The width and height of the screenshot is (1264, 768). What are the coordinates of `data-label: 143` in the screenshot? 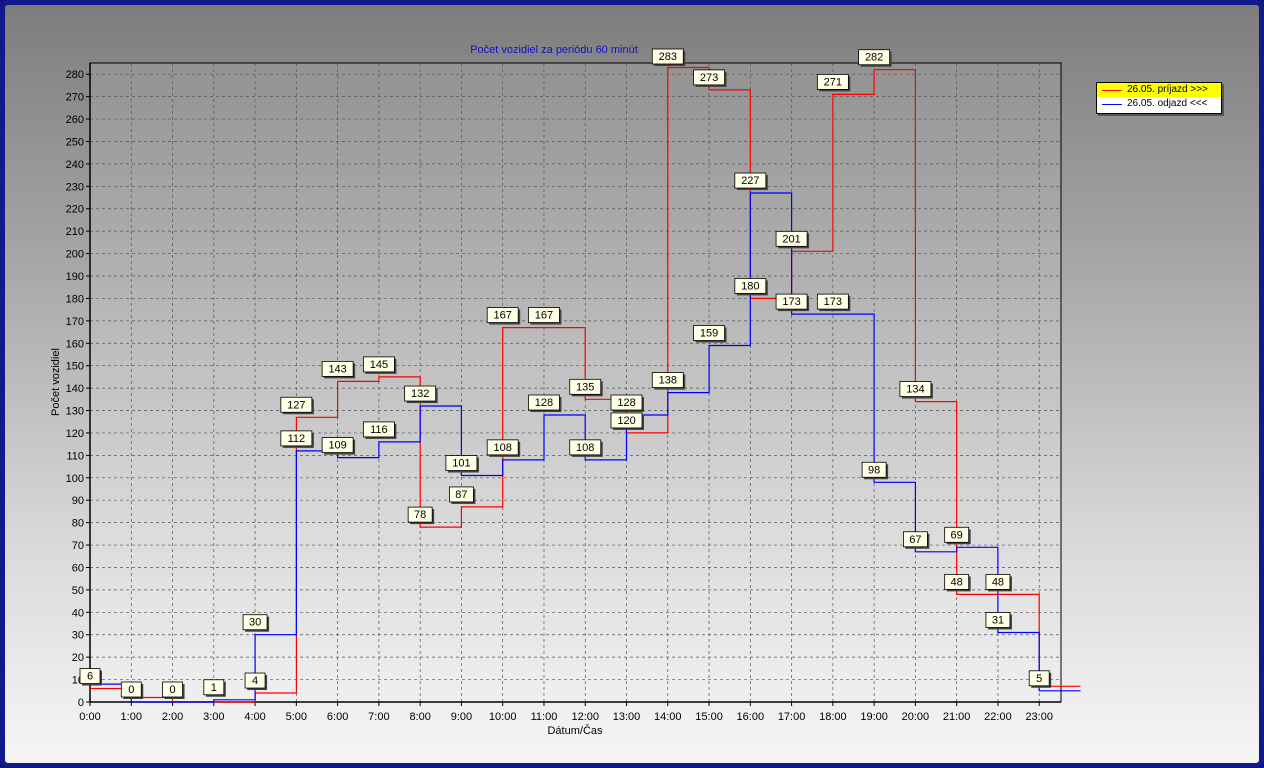 It's located at (338, 369).